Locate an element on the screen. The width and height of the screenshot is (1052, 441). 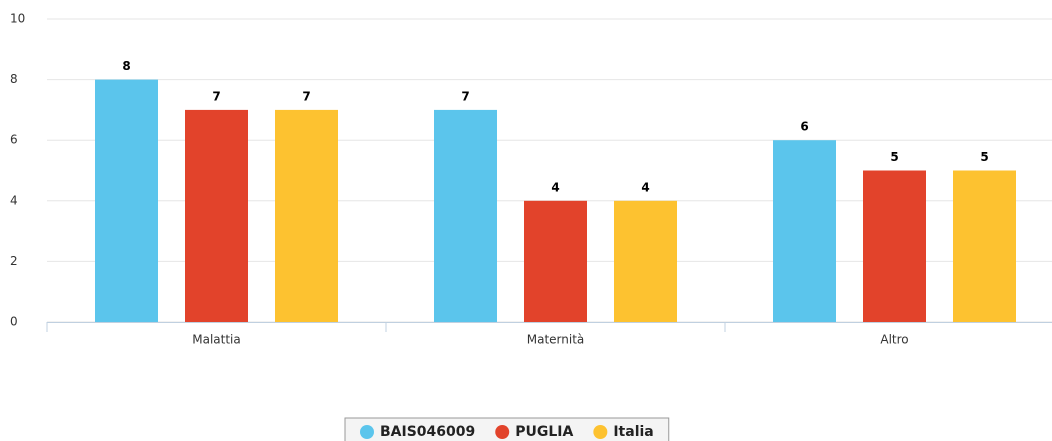
x-tick-label: Malattia is located at coordinates (216, 340).